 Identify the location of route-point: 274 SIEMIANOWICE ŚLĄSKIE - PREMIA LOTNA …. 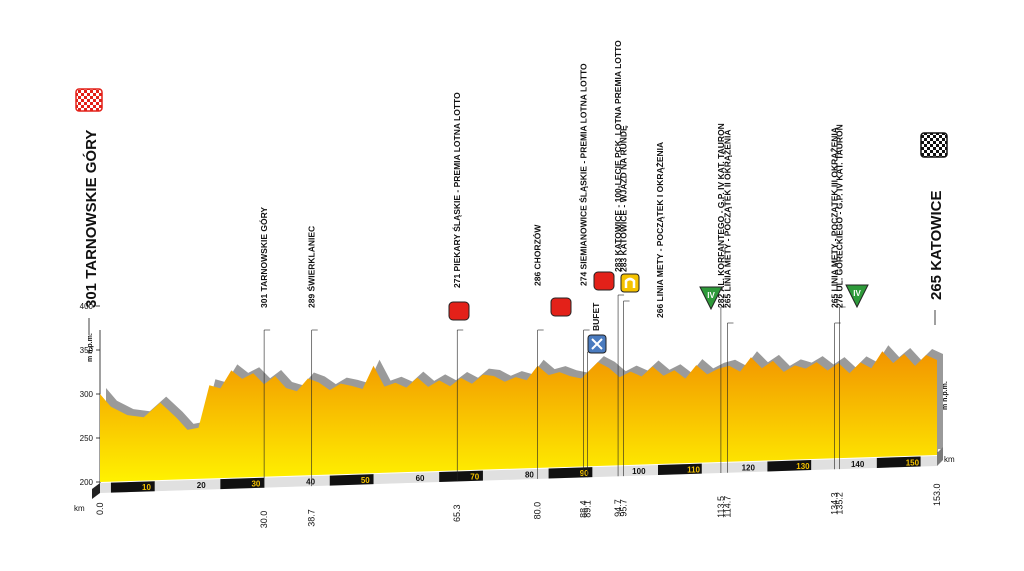
(570, 290).